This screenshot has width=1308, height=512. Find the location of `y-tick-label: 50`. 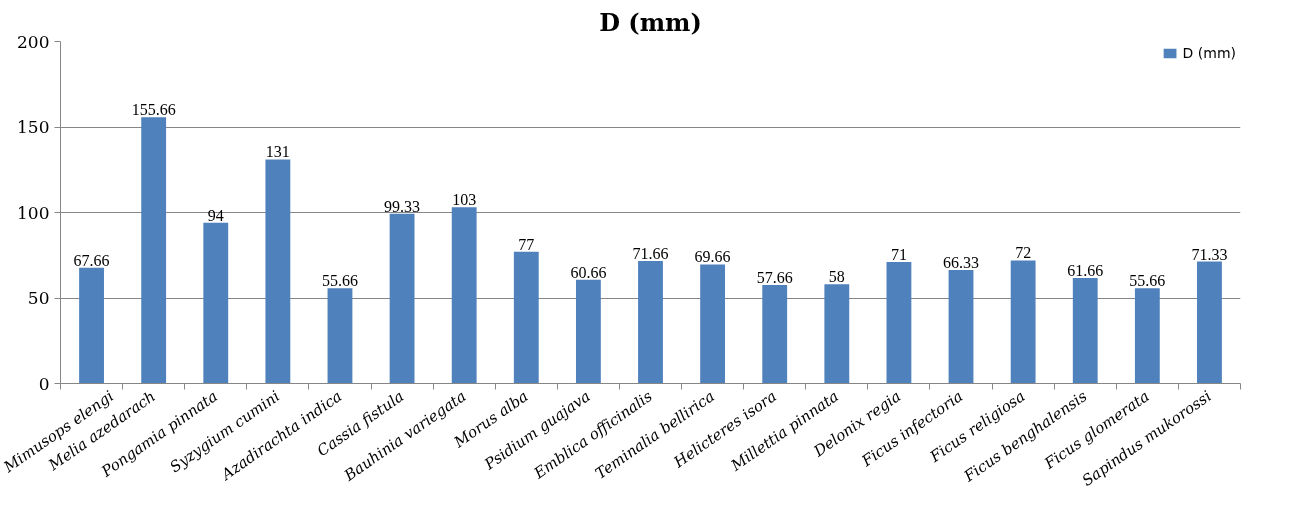

y-tick-label: 50 is located at coordinates (38, 298).